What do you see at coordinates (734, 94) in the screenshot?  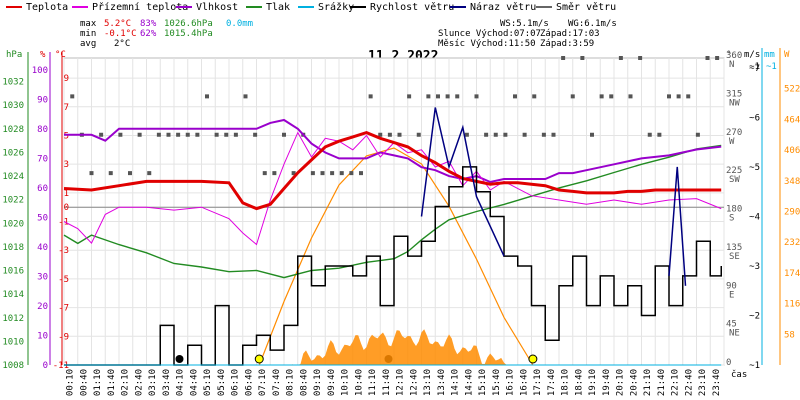 I see `dir-tick: 315` at bounding box center [734, 94].